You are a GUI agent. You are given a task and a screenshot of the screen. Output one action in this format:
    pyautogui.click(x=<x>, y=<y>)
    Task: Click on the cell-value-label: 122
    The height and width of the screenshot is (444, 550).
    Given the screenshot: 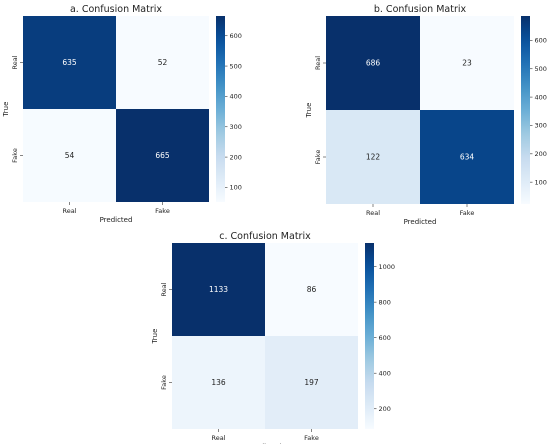 What is the action you would take?
    pyautogui.click(x=373, y=157)
    